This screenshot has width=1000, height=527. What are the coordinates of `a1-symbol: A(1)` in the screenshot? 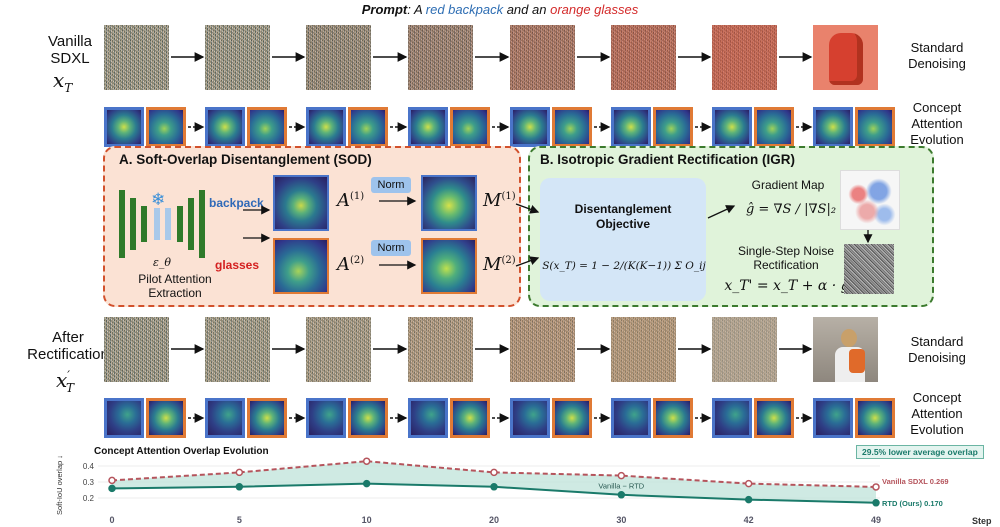 It's located at (350, 200).